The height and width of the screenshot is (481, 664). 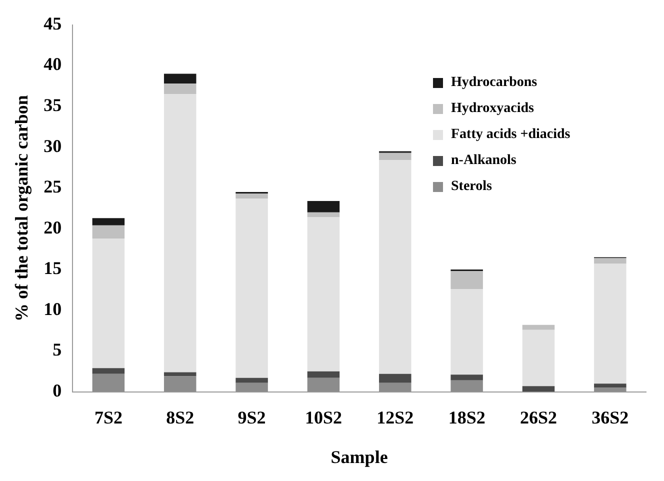 What do you see at coordinates (483, 161) in the screenshot?
I see `legend-label: n-Alkanols` at bounding box center [483, 161].